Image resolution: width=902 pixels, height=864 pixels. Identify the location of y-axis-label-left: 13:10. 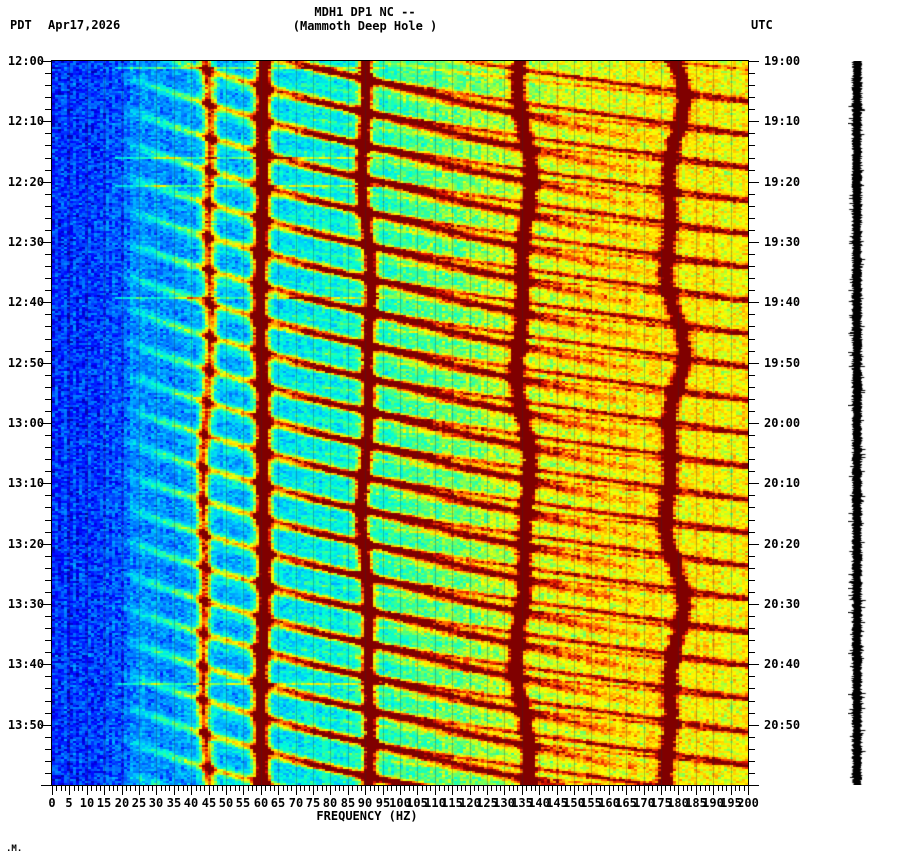
(25, 483).